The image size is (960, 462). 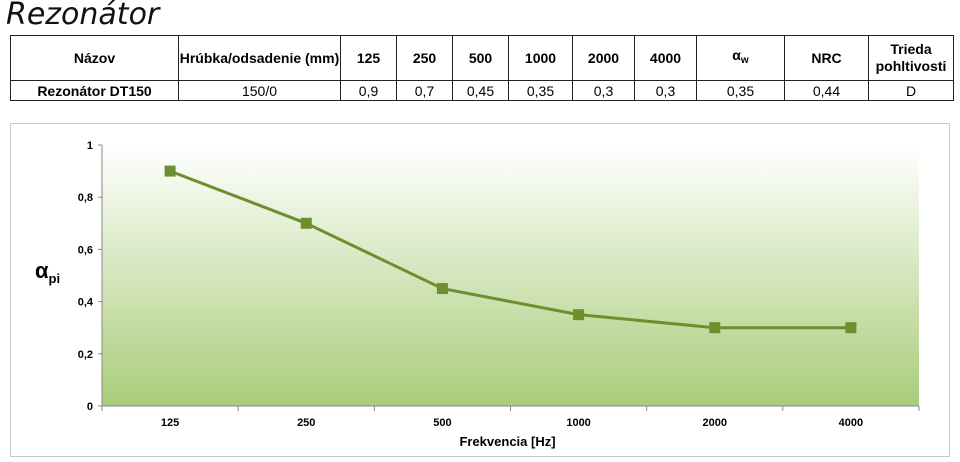 What do you see at coordinates (911, 90) in the screenshot?
I see `cell-class: D` at bounding box center [911, 90].